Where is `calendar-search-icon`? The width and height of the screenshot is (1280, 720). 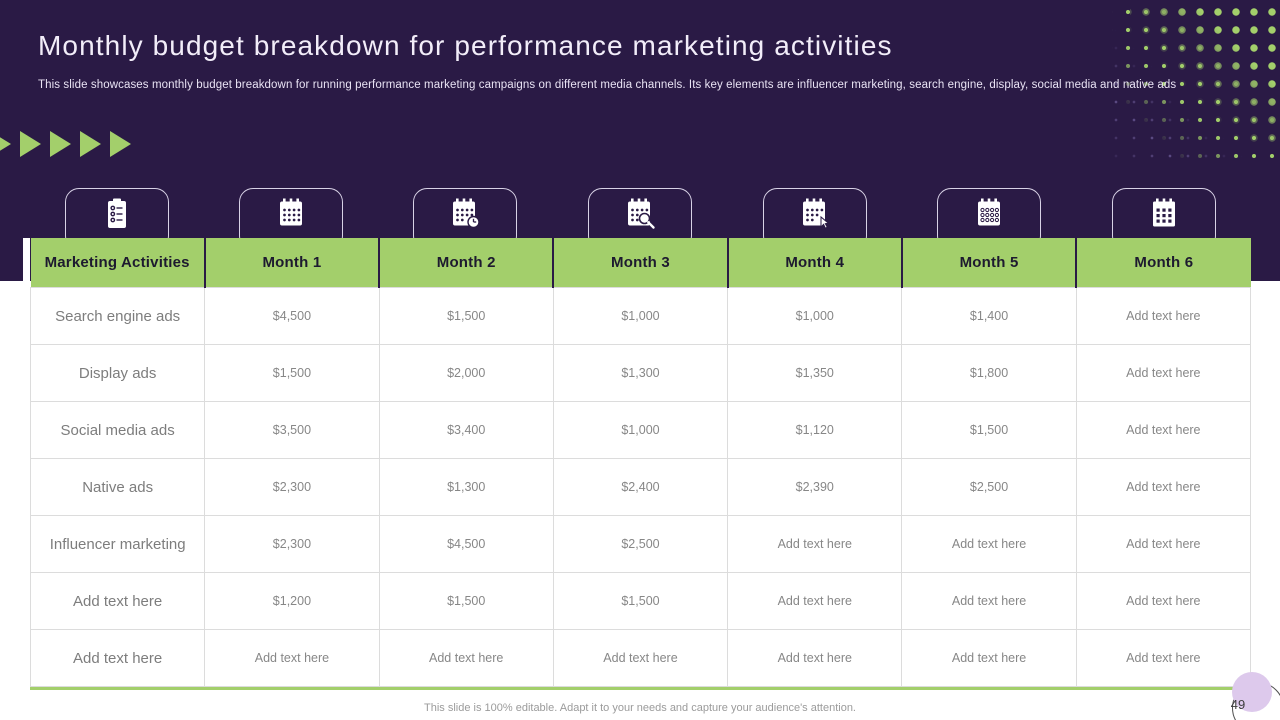 calendar-search-icon is located at coordinates (641, 213).